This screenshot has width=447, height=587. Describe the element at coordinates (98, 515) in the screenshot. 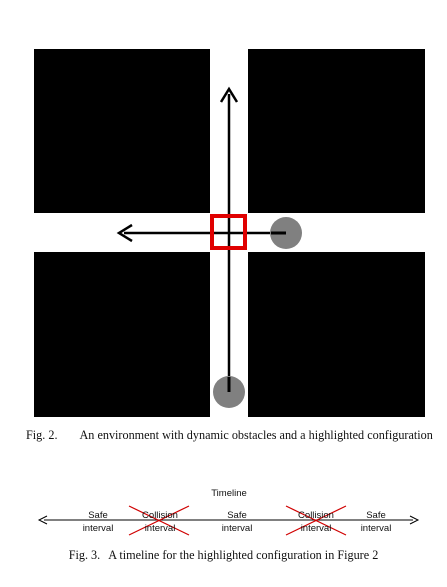

I see `interval-1-line1: Safe` at that location.